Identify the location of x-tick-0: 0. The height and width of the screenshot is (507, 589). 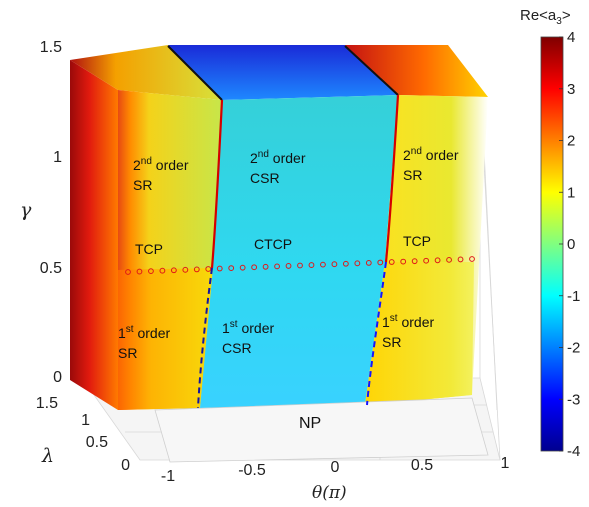
(335, 467).